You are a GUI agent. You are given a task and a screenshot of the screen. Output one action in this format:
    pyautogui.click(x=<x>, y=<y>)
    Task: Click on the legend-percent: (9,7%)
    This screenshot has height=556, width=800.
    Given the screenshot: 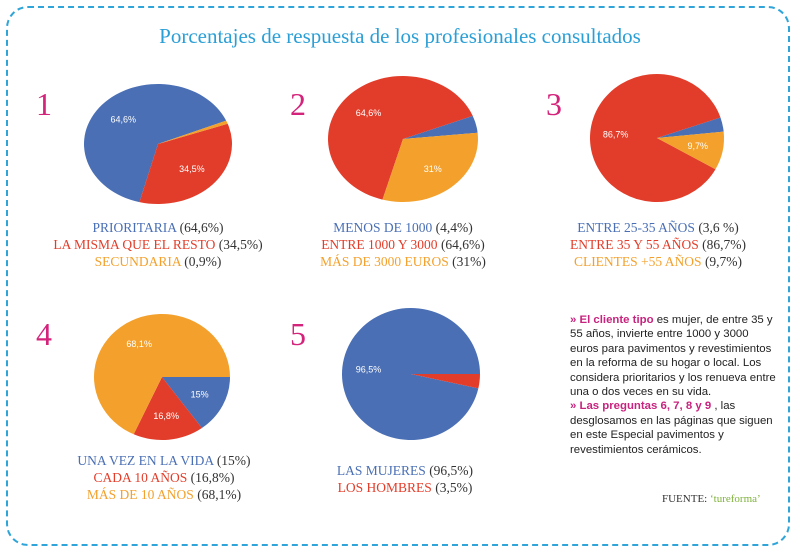 What is the action you would take?
    pyautogui.click(x=722, y=261)
    